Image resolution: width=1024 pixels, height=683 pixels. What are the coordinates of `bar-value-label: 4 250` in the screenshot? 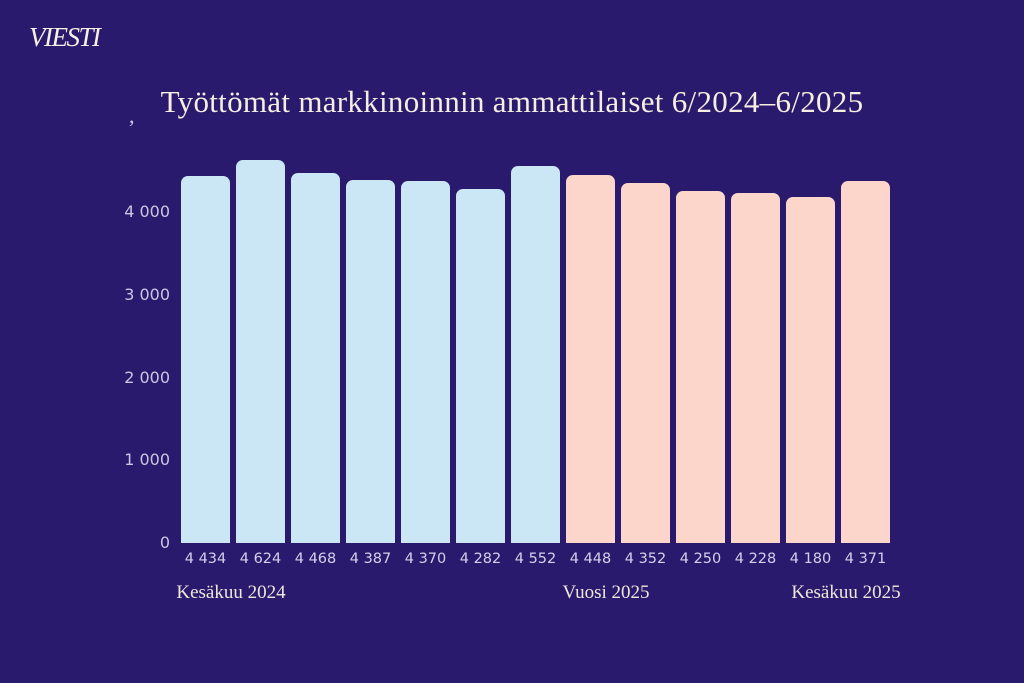 It's located at (700, 559).